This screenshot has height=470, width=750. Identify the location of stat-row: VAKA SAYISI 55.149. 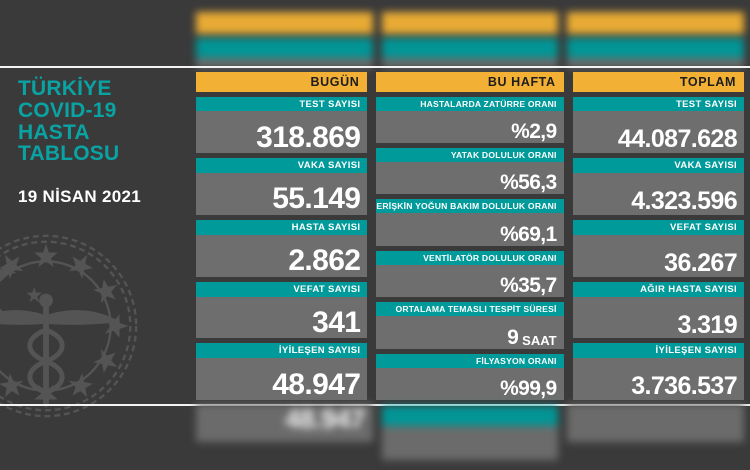
(282, 187).